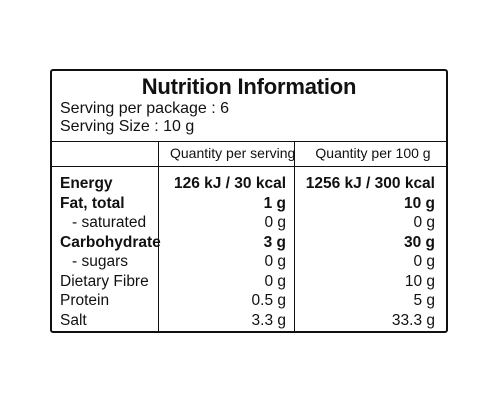  What do you see at coordinates (100, 261) in the screenshot?
I see `nutrient-label: - sugars` at bounding box center [100, 261].